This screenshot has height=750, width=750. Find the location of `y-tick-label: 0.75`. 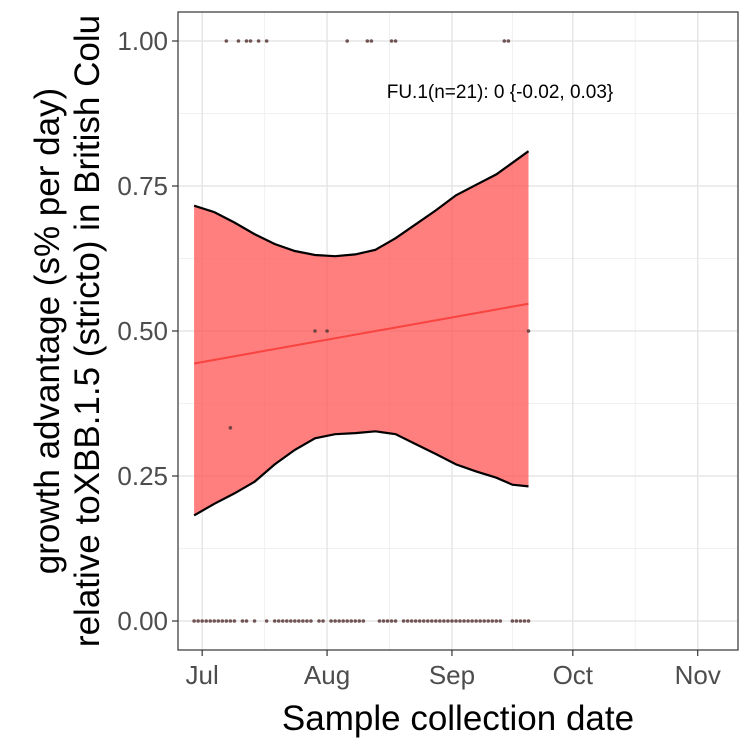

y-tick-label: 0.75 is located at coordinates (142, 186).